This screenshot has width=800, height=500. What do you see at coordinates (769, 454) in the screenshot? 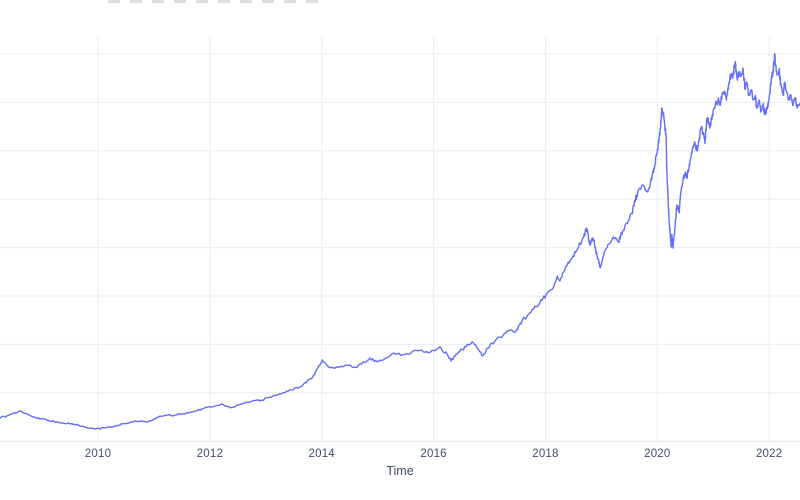
I see `x-tick-label: 2022` at bounding box center [769, 454].